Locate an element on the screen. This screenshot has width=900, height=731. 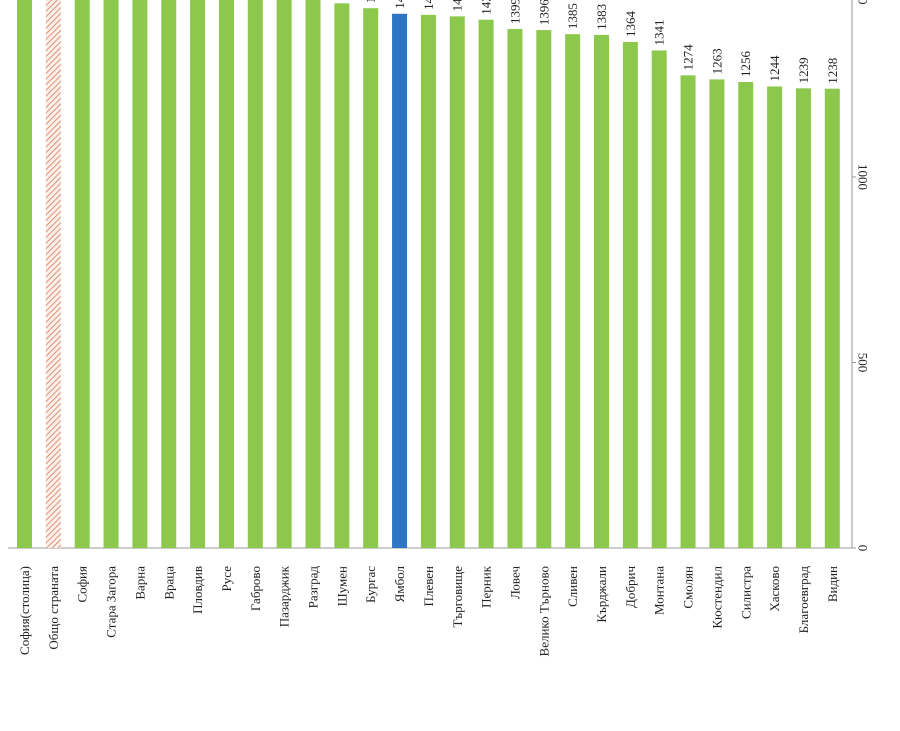
data-label: 1244 is located at coordinates (774, 68).